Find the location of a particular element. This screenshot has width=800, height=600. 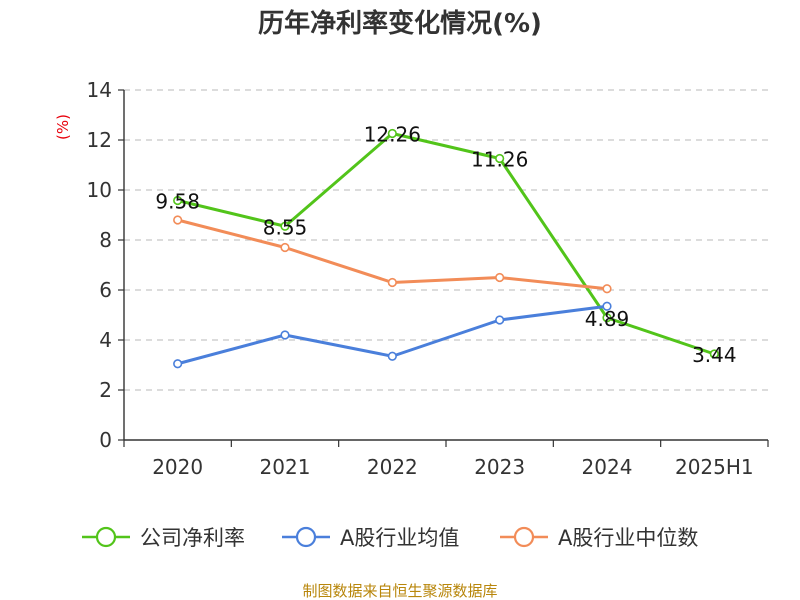

x-tick-label: 2021 is located at coordinates (285, 467).